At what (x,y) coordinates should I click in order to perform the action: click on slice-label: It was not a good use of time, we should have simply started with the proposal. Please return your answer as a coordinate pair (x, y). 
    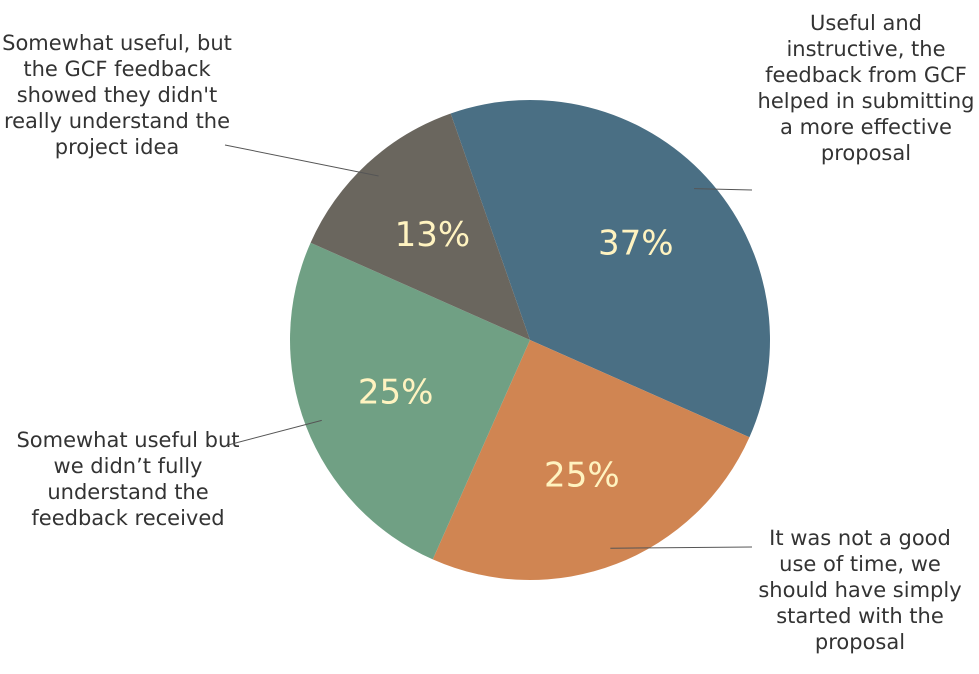
    Looking at the image, I should click on (860, 590).